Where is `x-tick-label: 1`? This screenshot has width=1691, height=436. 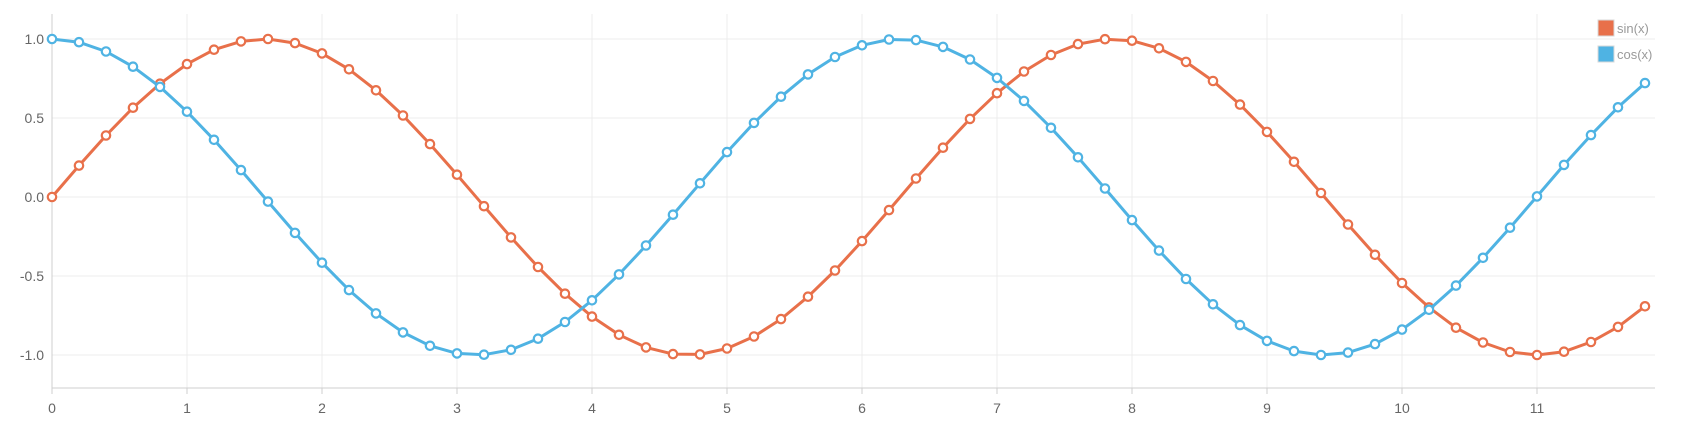
x-tick-label: 1 is located at coordinates (187, 408).